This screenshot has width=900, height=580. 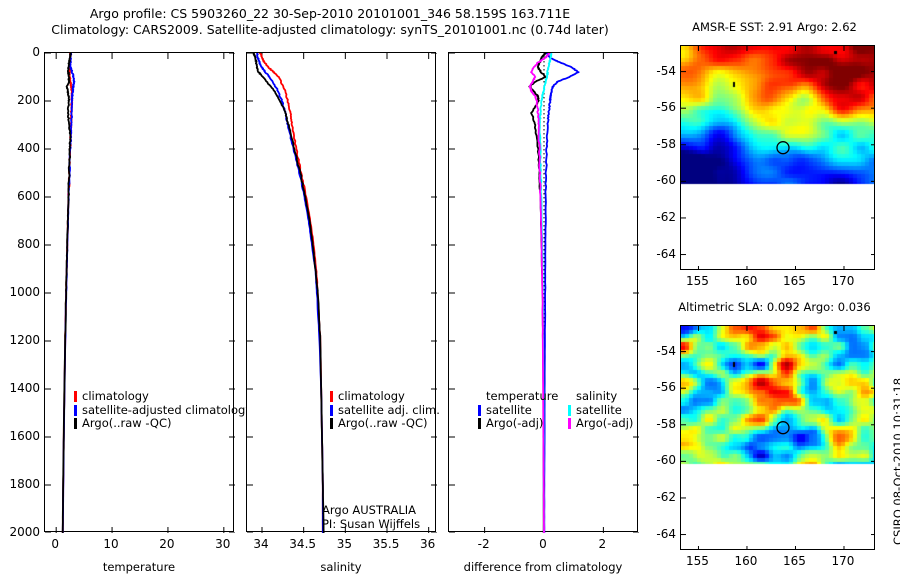 What do you see at coordinates (597, 396) in the screenshot?
I see `legend-group-header: salinity` at bounding box center [597, 396].